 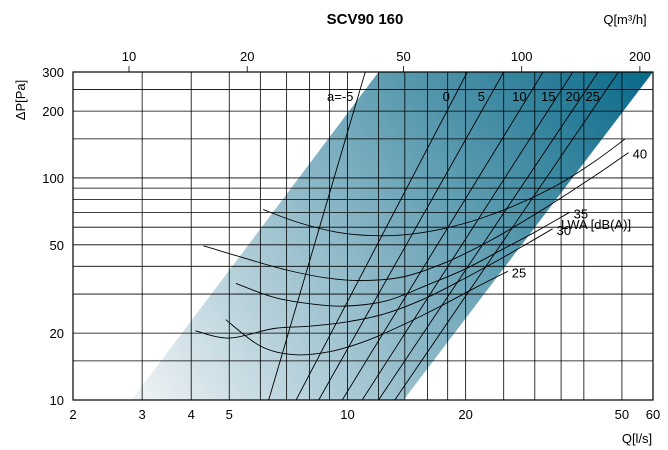 I want to click on x-tick-label: 50, so click(x=622, y=414).